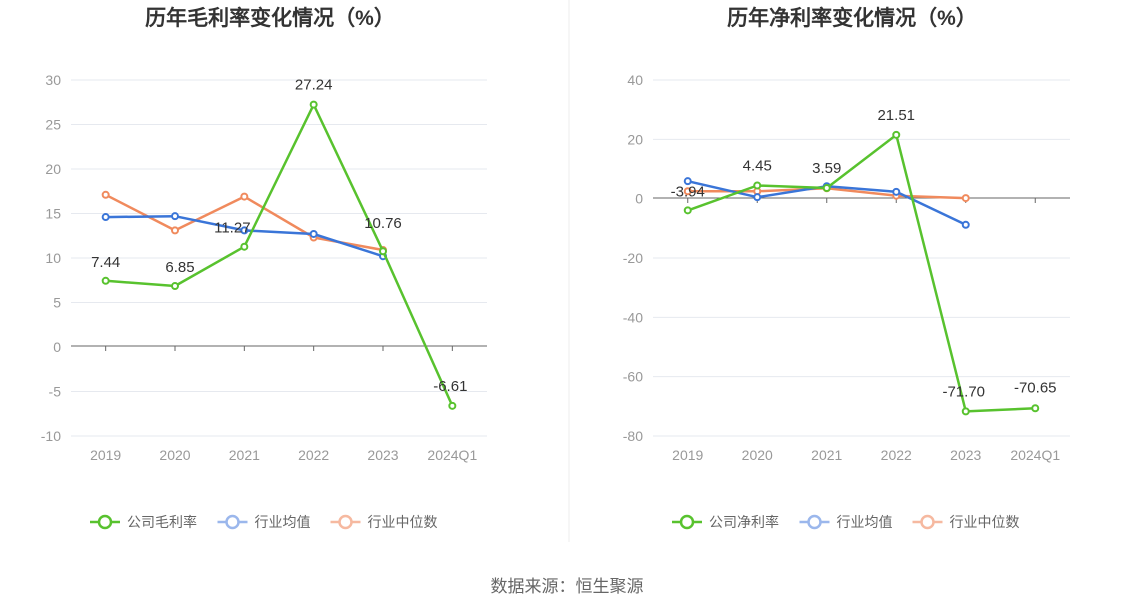  I want to click on y-tick-label: -20, so click(633, 258).